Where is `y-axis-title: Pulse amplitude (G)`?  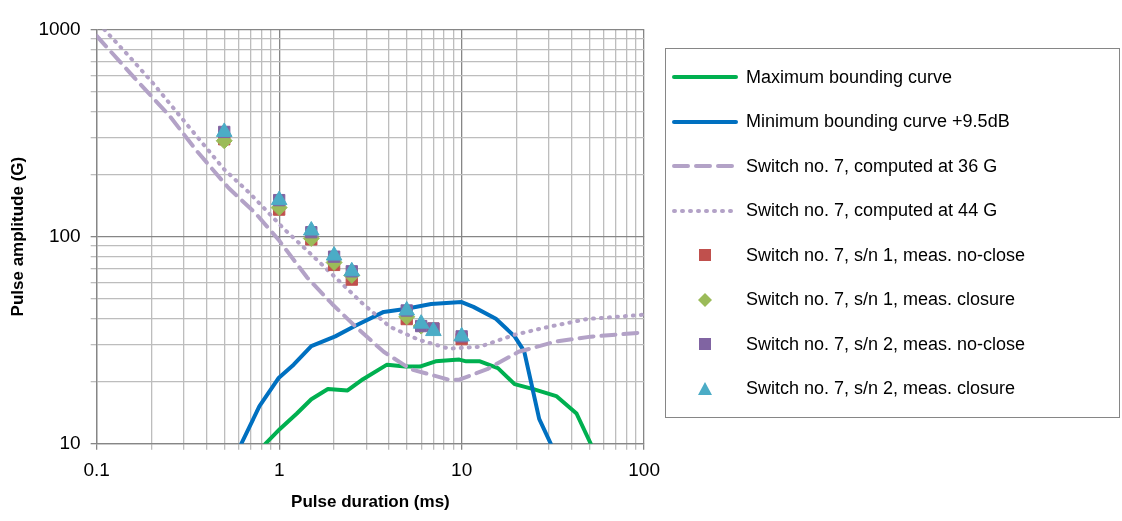
y-axis-title: Pulse amplitude (G) is located at coordinates (17, 236).